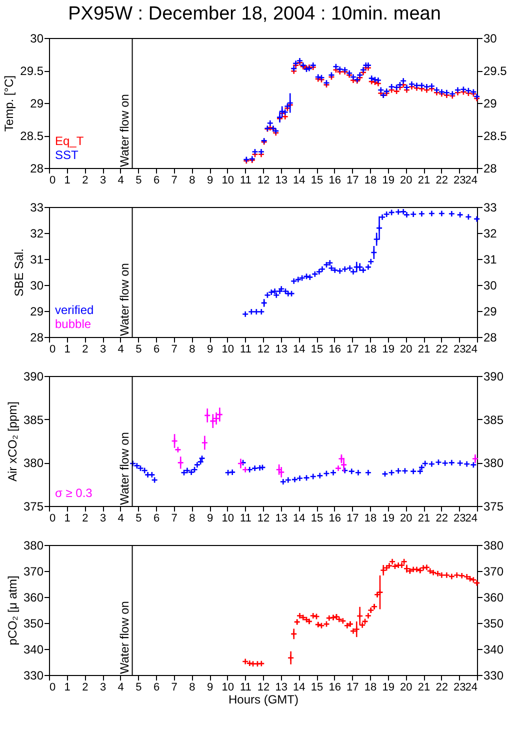  What do you see at coordinates (37, 169) in the screenshot?
I see `y-tick-label: 28` at bounding box center [37, 169].